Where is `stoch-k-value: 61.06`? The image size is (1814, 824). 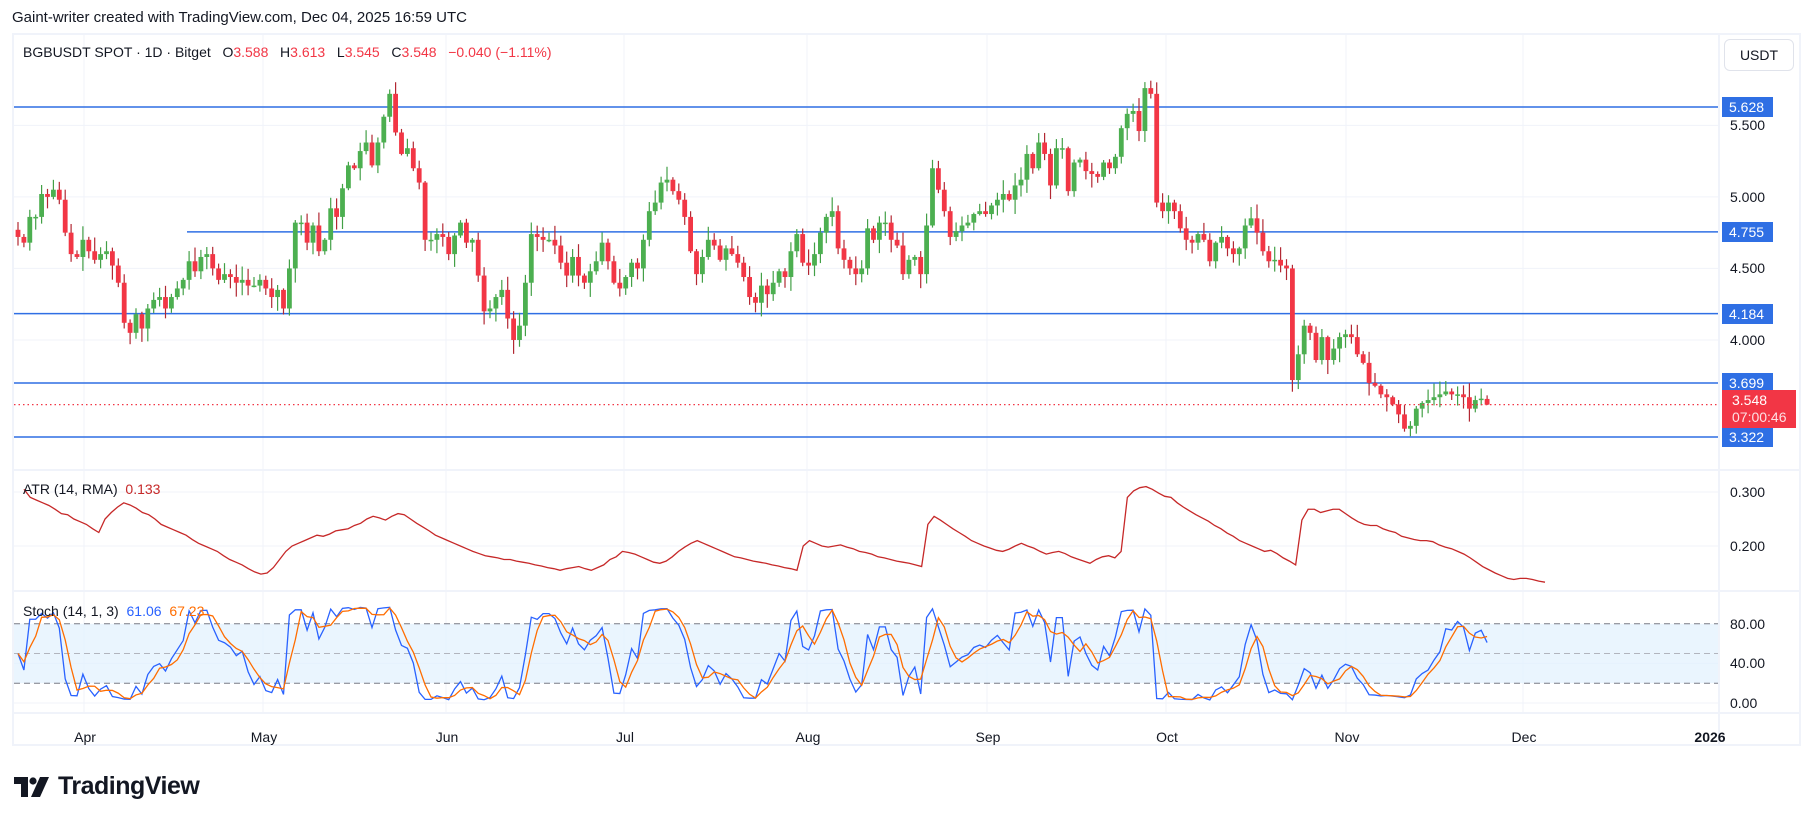 stoch-k-value: 61.06 is located at coordinates (144, 611).